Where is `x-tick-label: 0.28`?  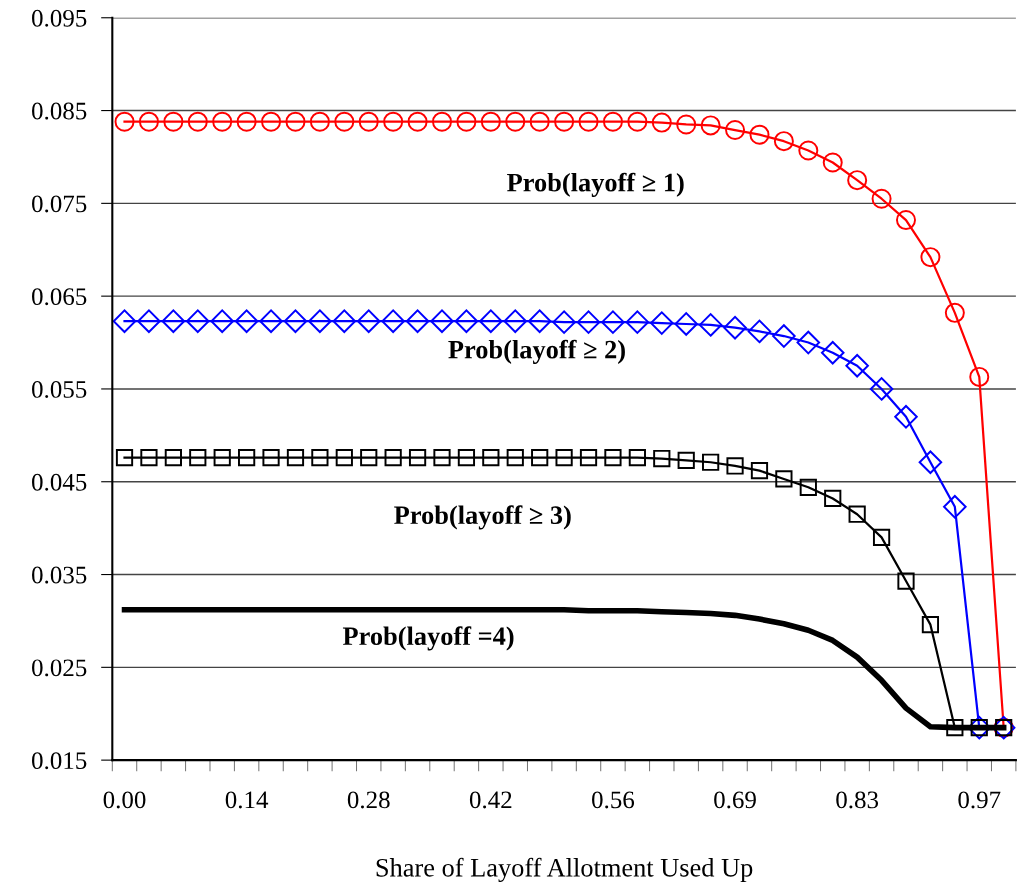
x-tick-label: 0.28 is located at coordinates (368, 800).